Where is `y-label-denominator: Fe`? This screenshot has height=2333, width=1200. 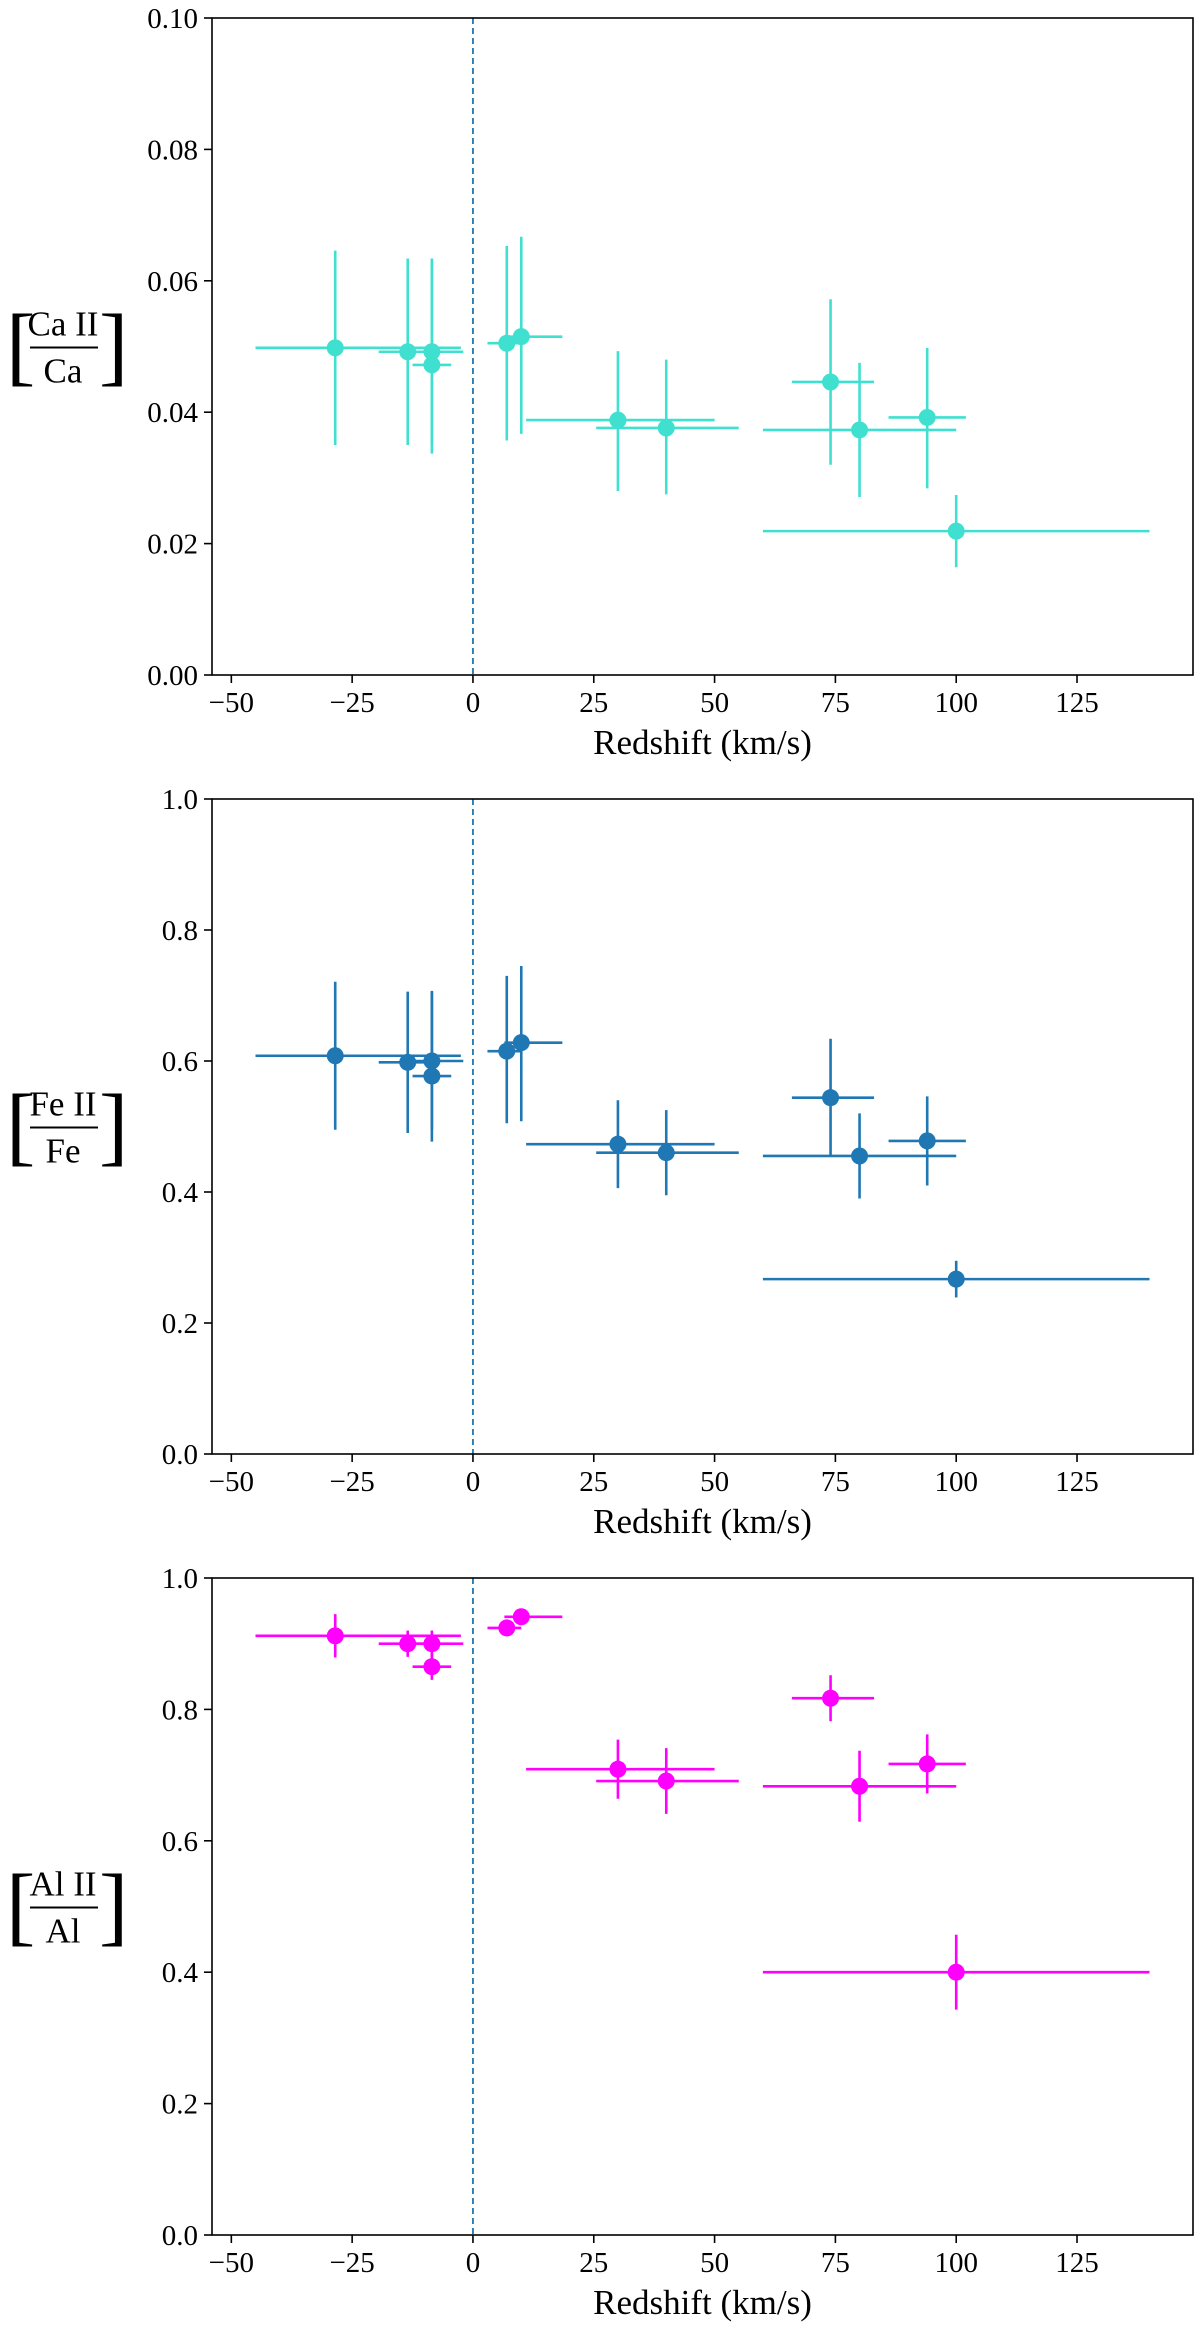 y-label-denominator: Fe is located at coordinates (63, 1151).